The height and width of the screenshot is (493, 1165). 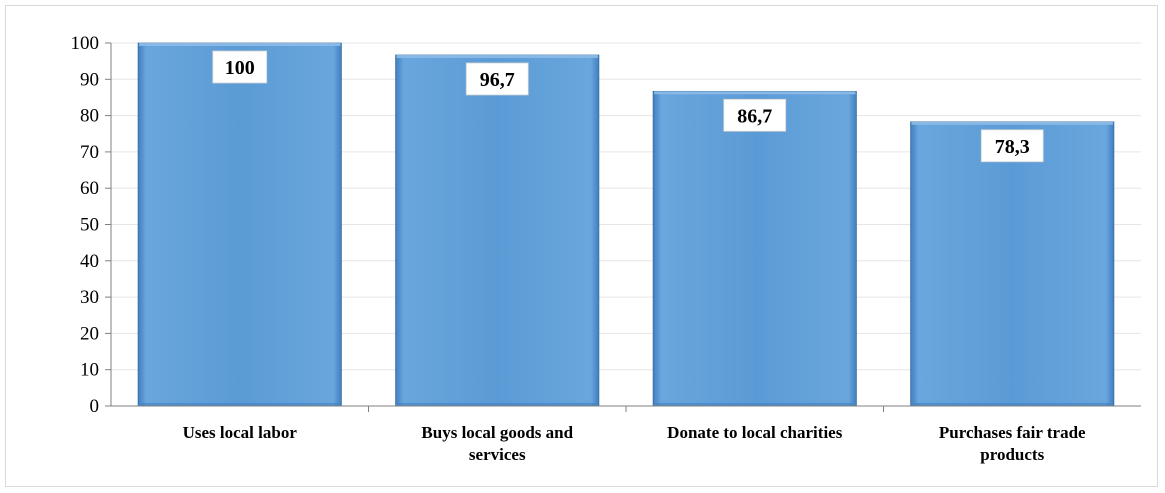 I want to click on x-category-label: services, so click(x=497, y=454).